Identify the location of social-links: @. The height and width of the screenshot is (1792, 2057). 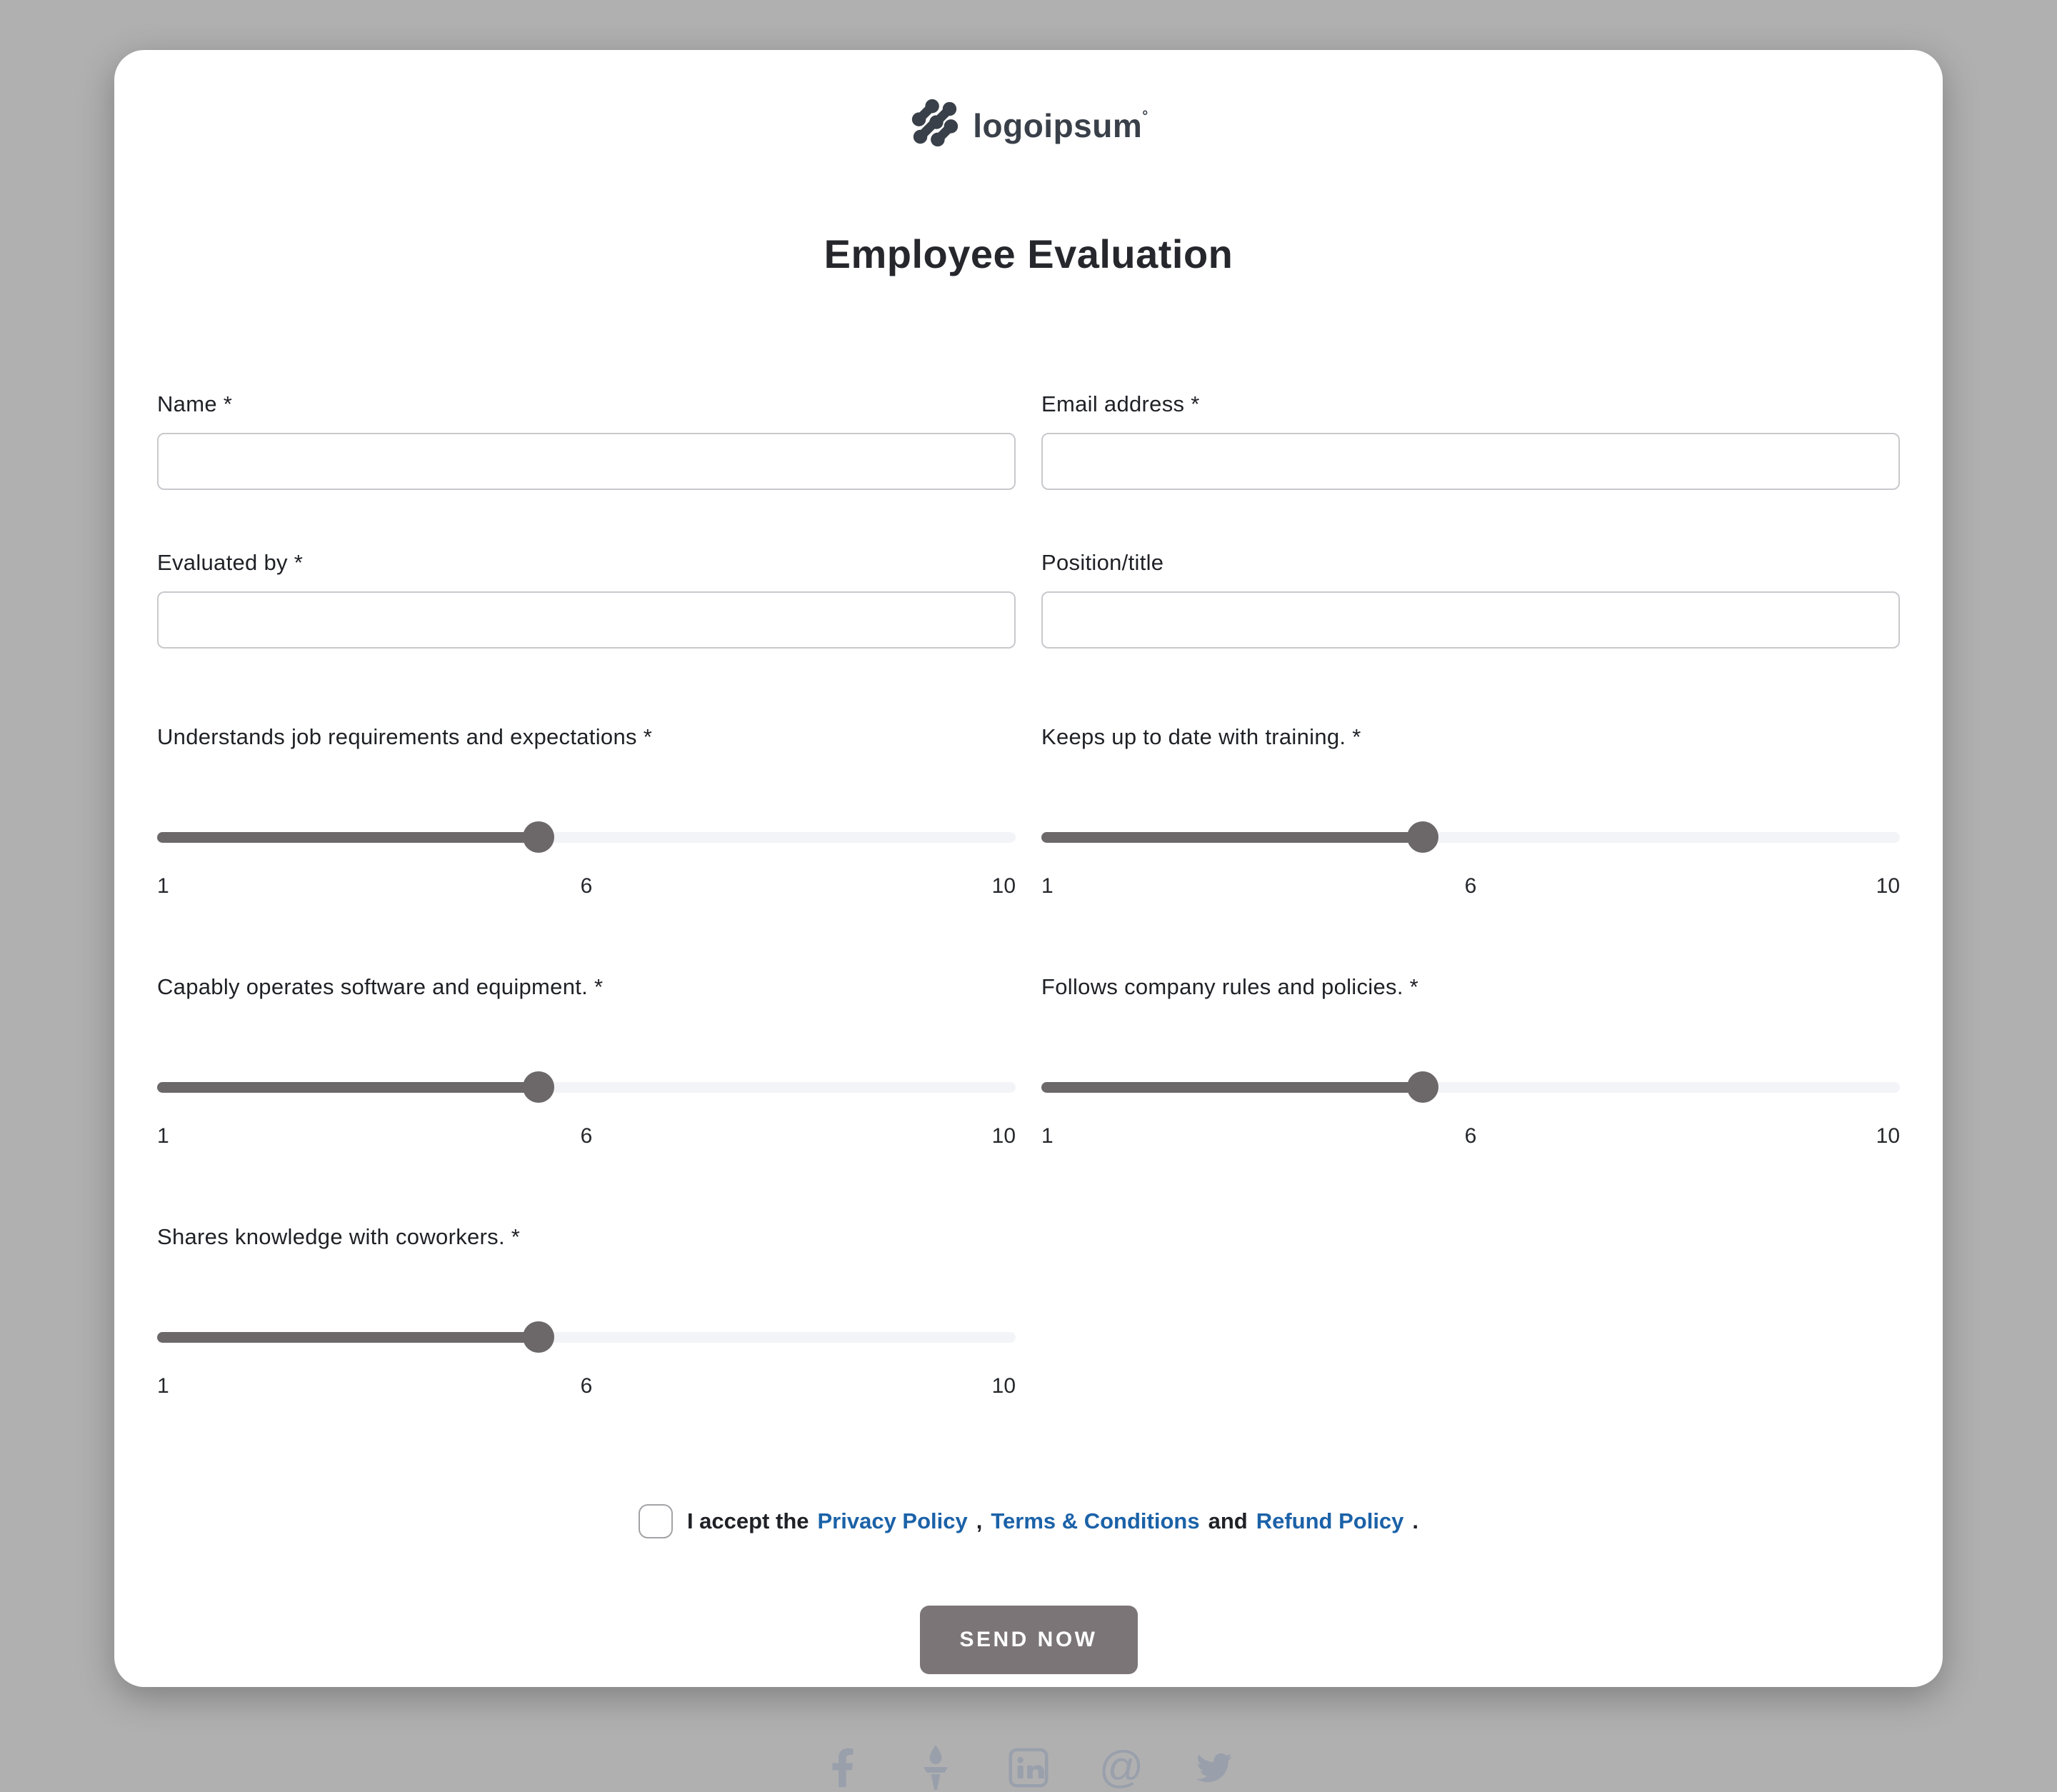
(1028, 1767).